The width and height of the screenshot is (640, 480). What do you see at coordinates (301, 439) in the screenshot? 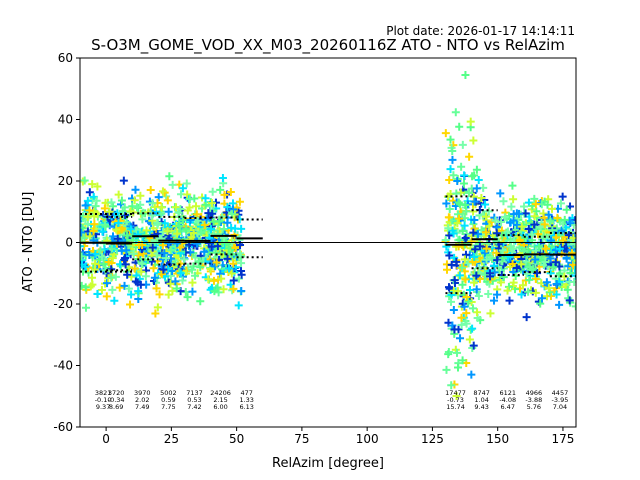
I see `x-tick-label: 75` at bounding box center [301, 439].